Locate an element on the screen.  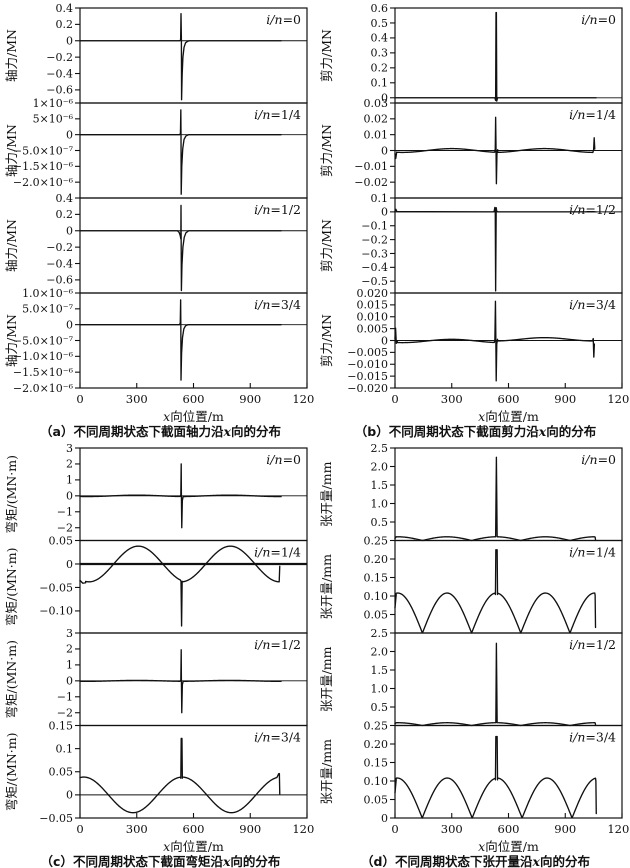
y-tick-label: 0.02 is located at coordinates (376, 119).